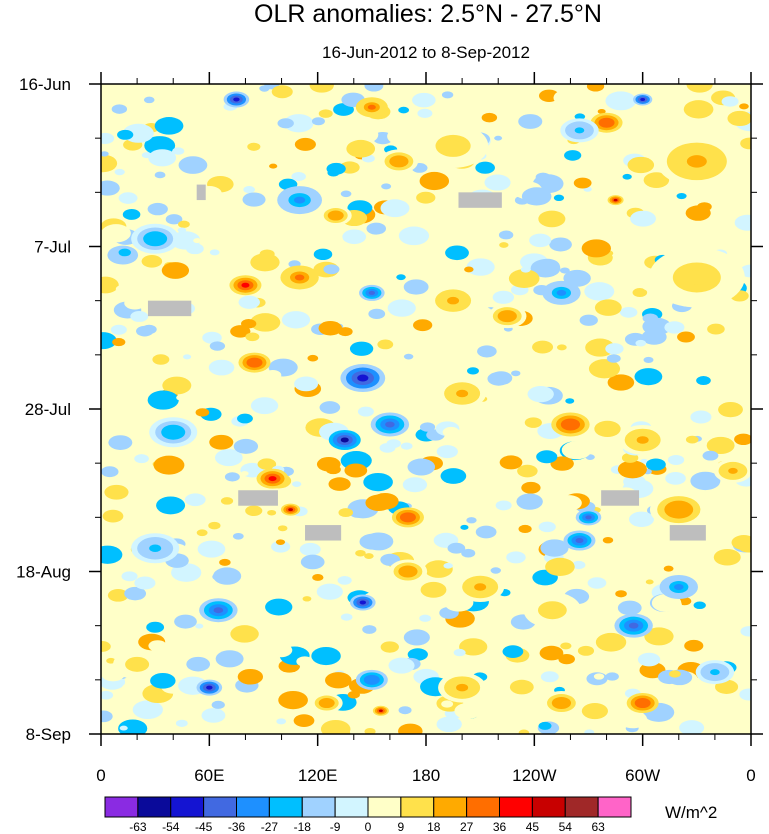 The height and width of the screenshot is (834, 769). Describe the element at coordinates (48, 734) in the screenshot. I see `y-tick-label: 8-Sep` at that location.